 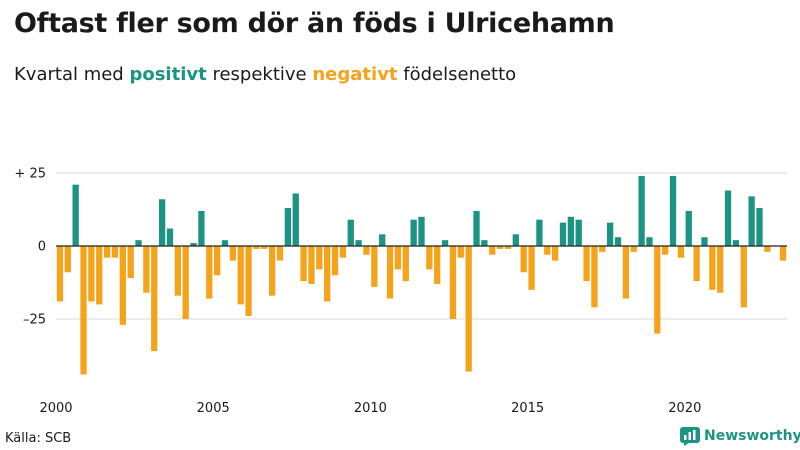 I want to click on x-axis-labels: 2000 2005 2010 2015 2020, so click(x=370, y=408).